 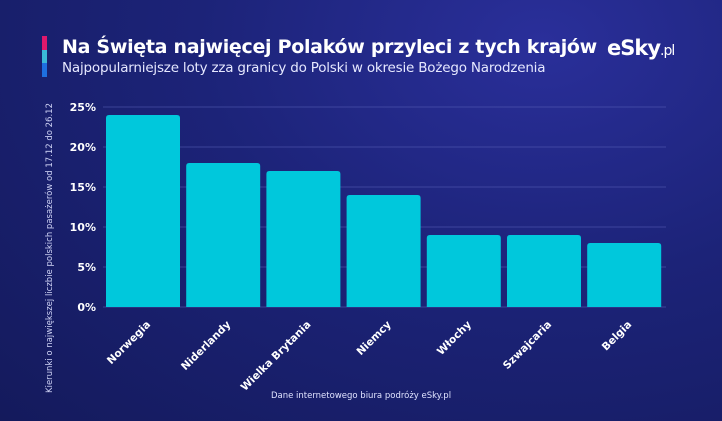 What do you see at coordinates (83, 107) in the screenshot?
I see `y-tick-label: 25%` at bounding box center [83, 107].